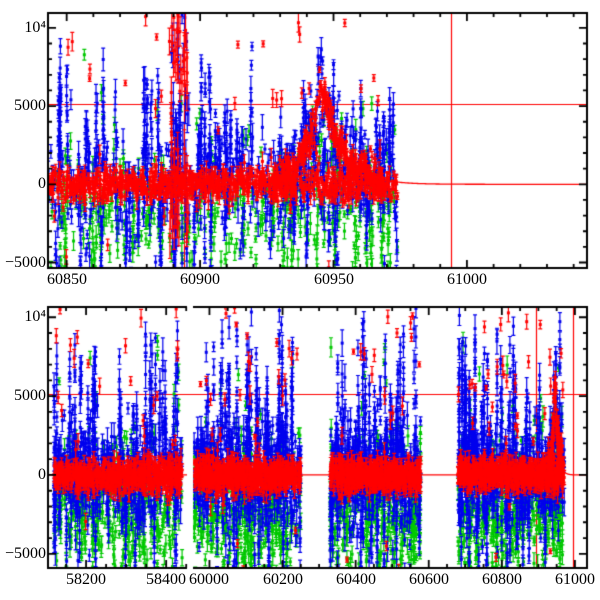 Image resolution: width=600 pixels, height=600 pixels. I want to click on x-tick-label-full-panel: 61000, so click(575, 579).